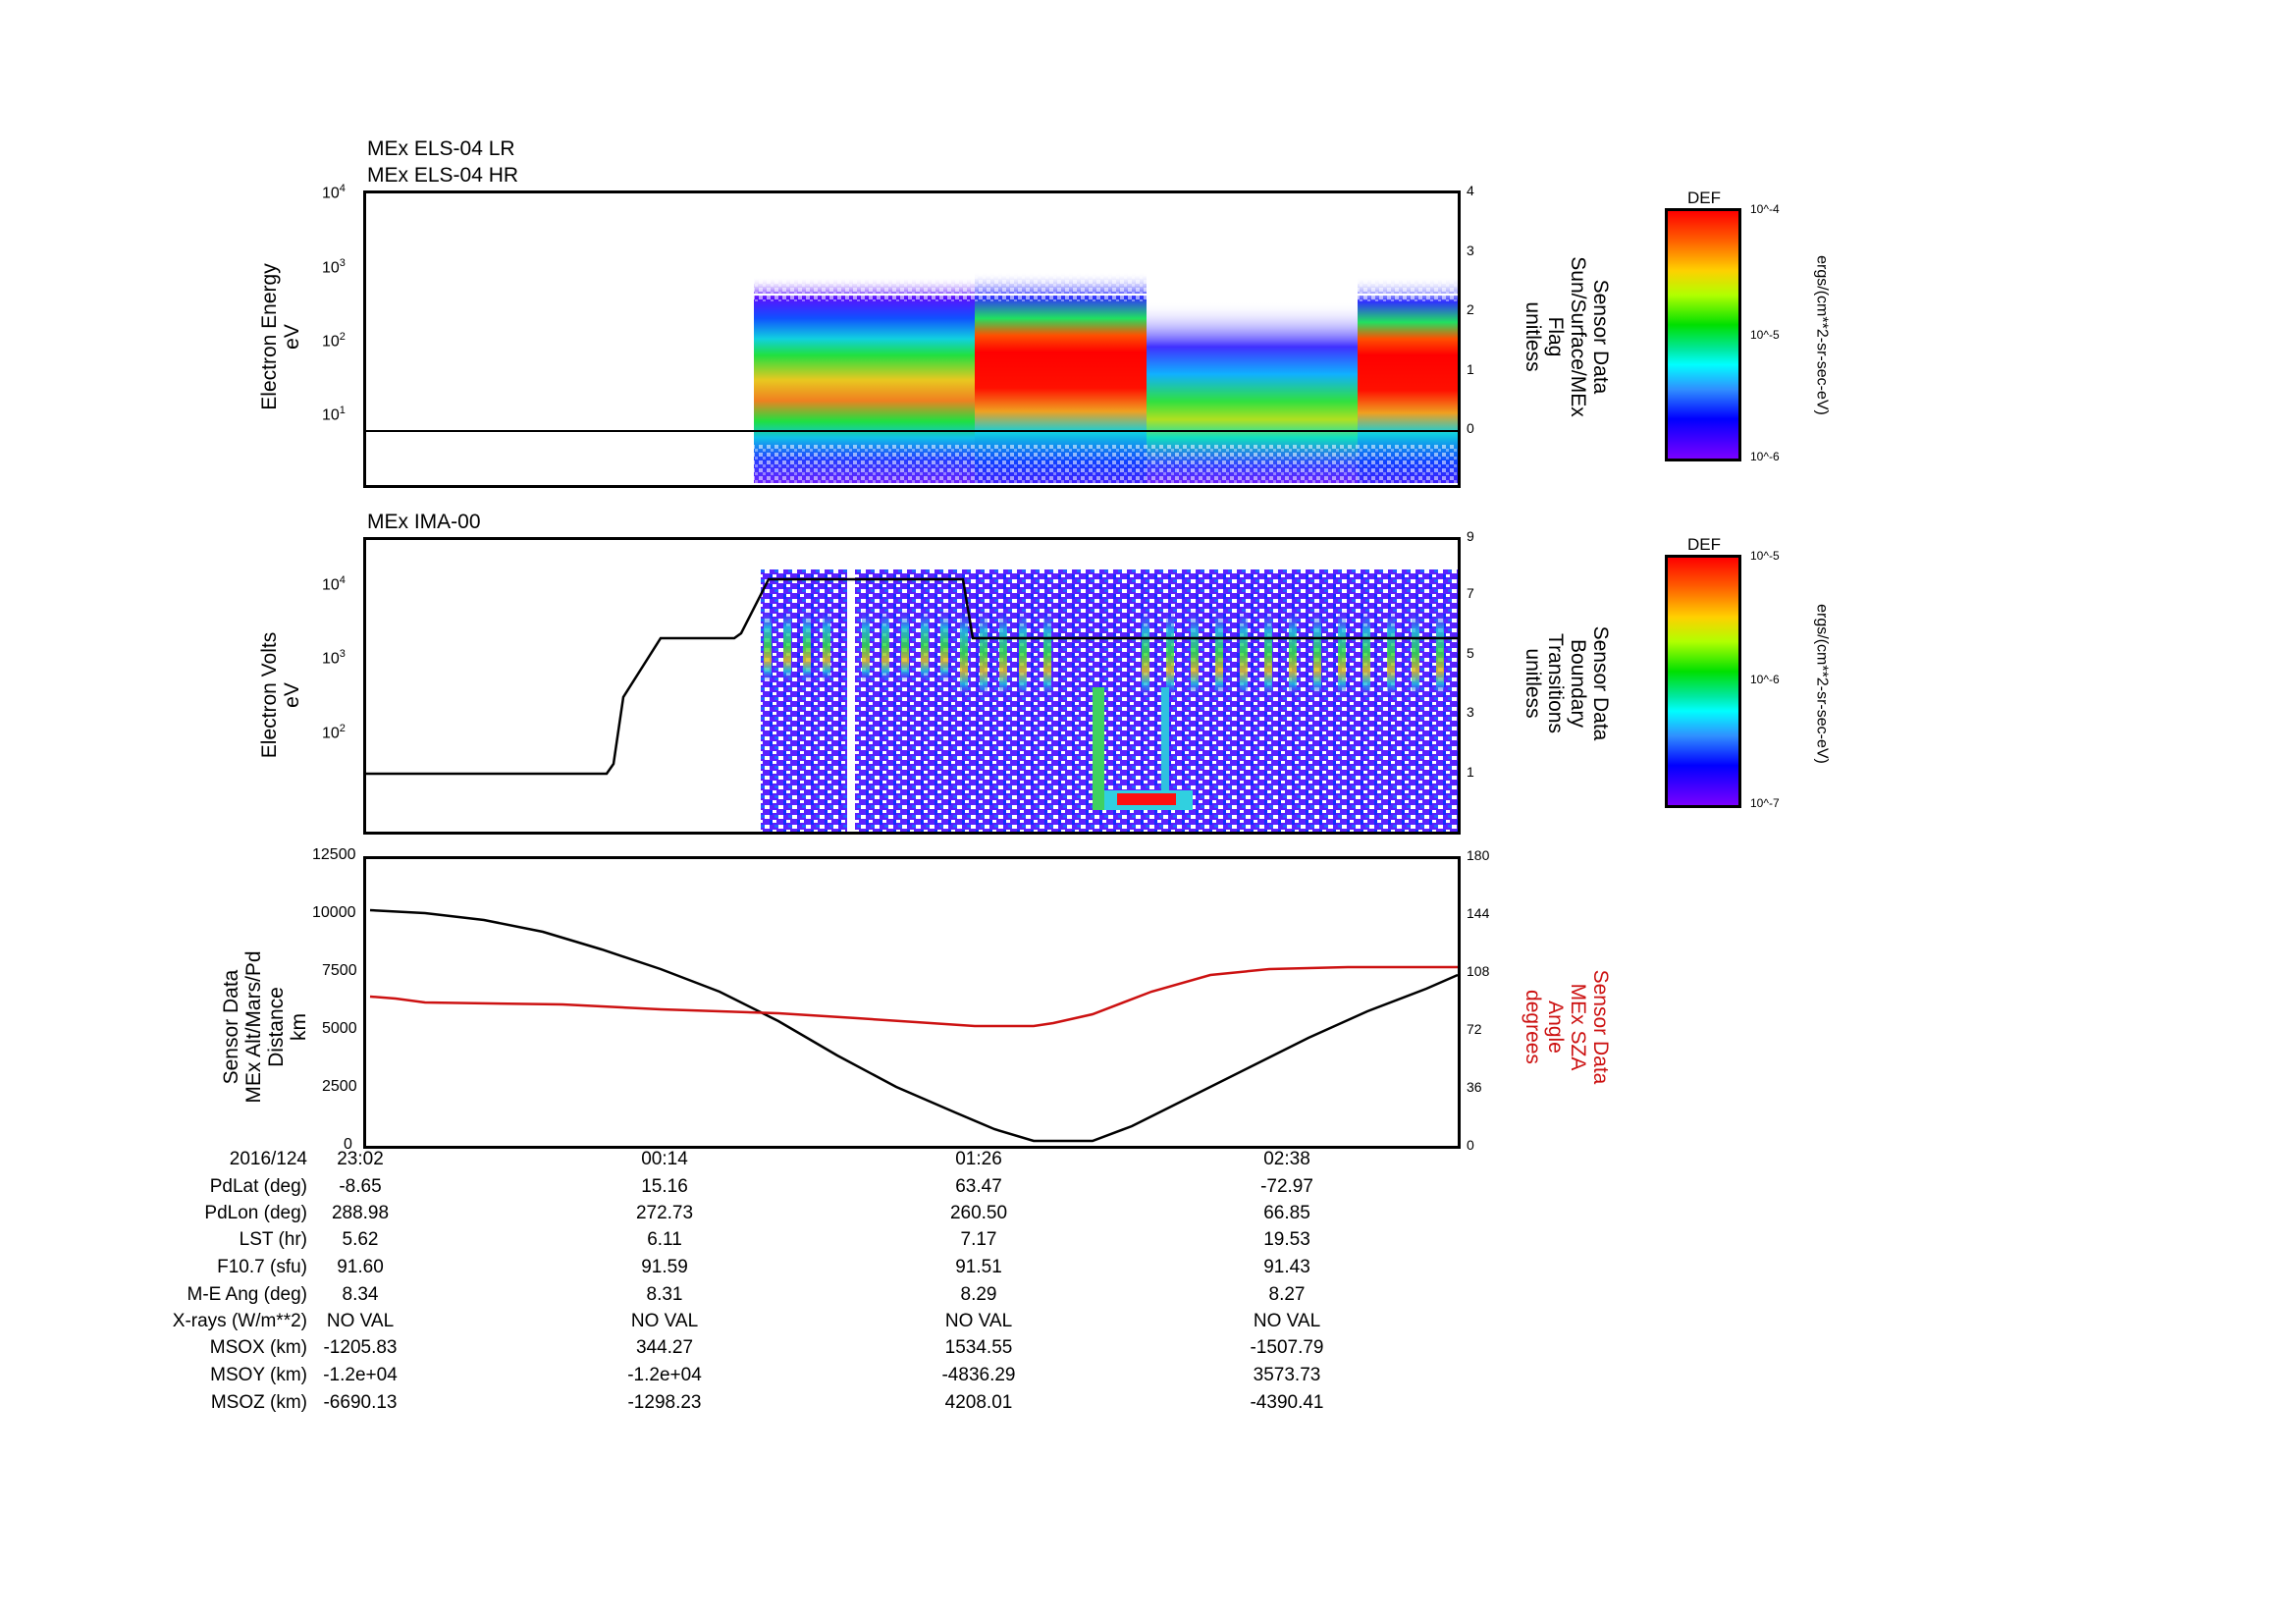 The width and height of the screenshot is (2296, 1623). Describe the element at coordinates (361, 1348) in the screenshot. I see `table-cell: -1205.83` at that location.